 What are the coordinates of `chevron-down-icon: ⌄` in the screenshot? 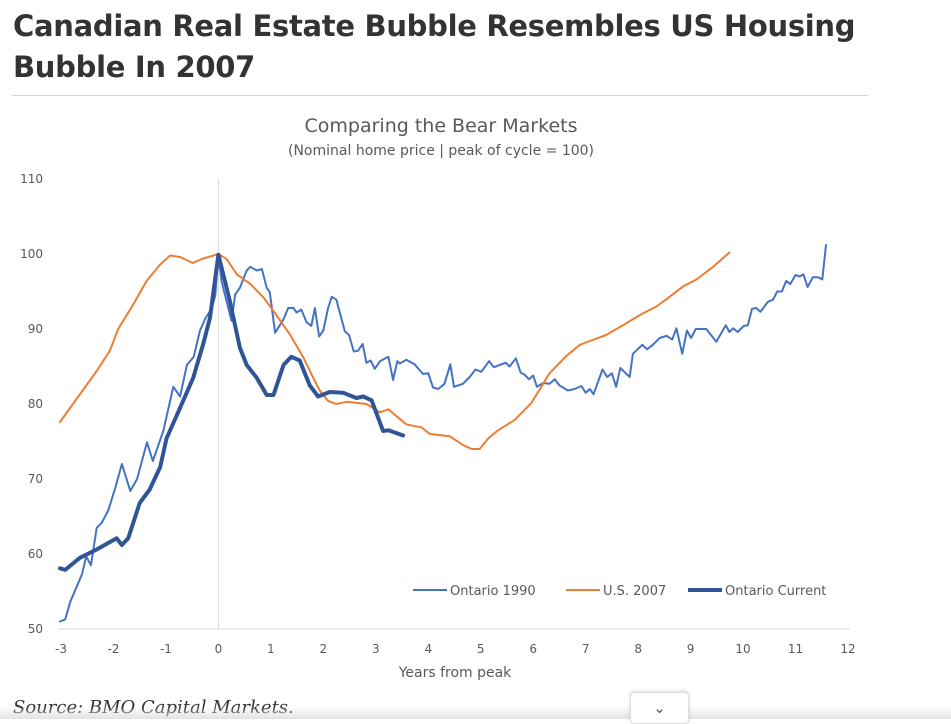 It's located at (659, 708).